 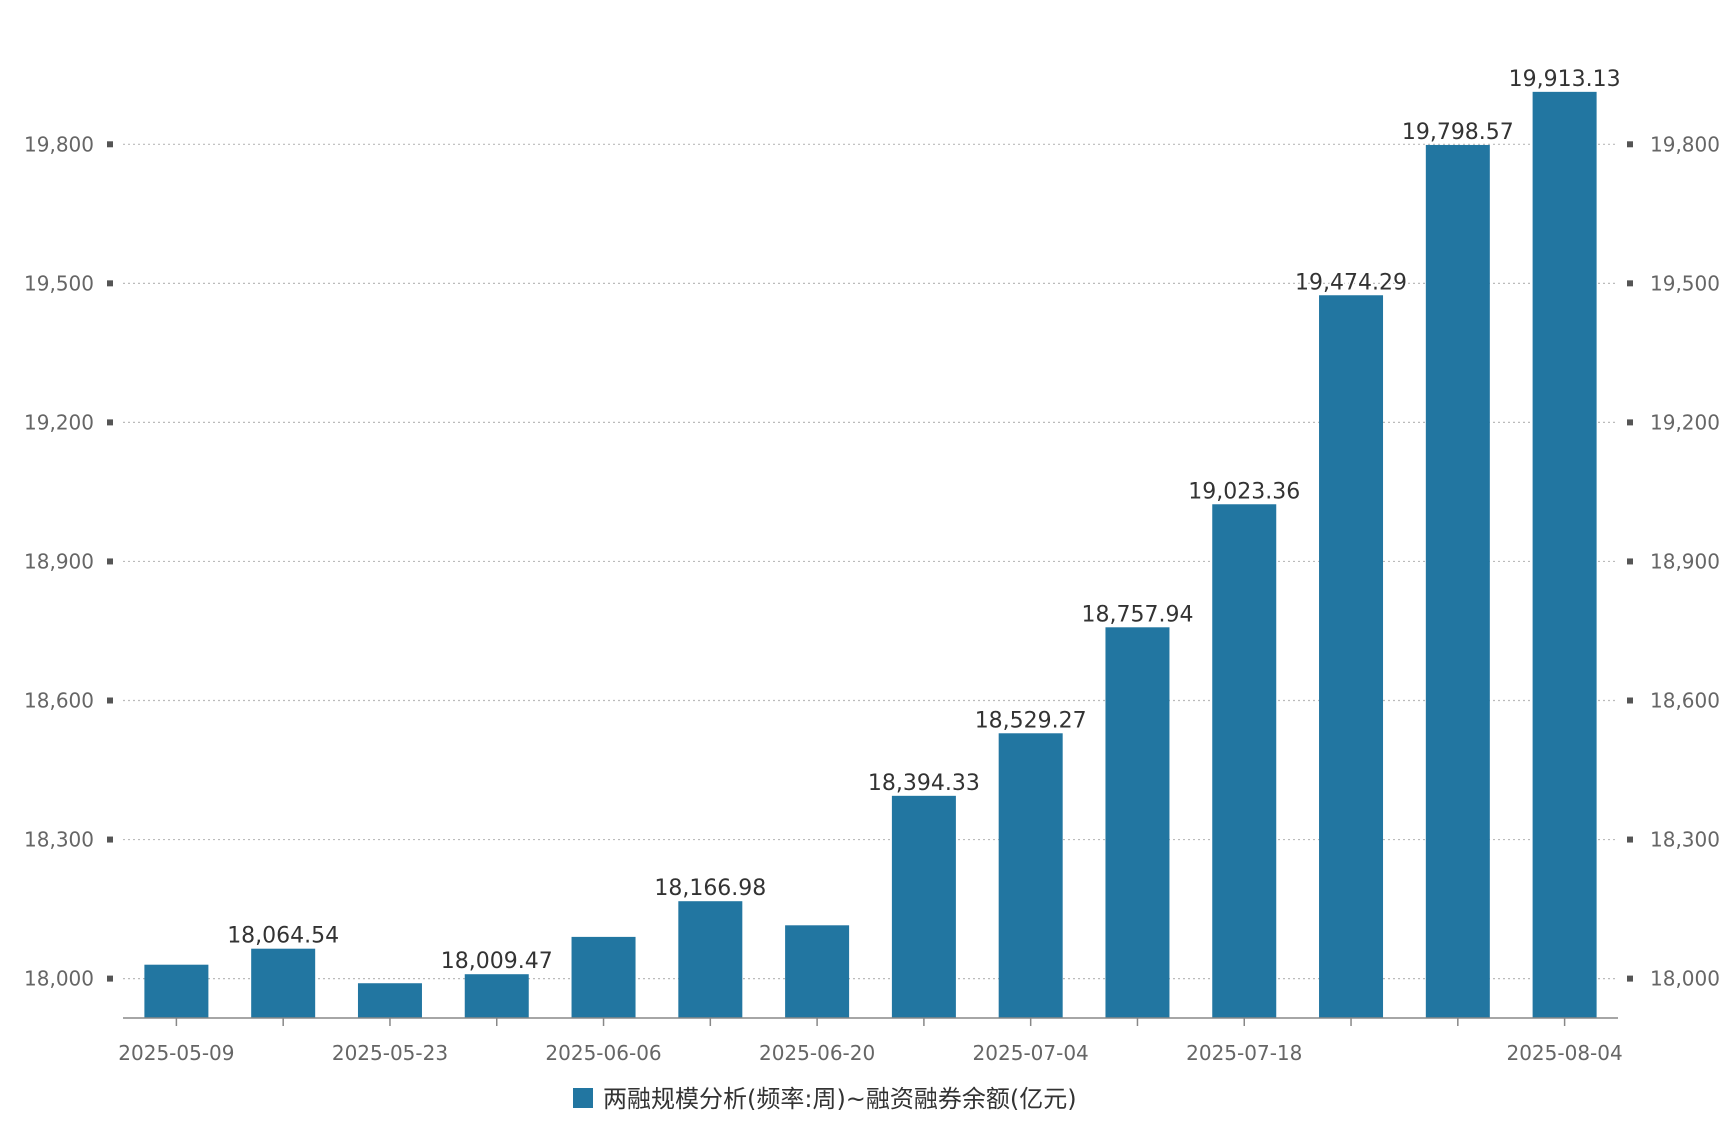 I want to click on legend: 两融规模分析(频率:周)~融资融券余额(亿元), so click(x=825, y=1099).